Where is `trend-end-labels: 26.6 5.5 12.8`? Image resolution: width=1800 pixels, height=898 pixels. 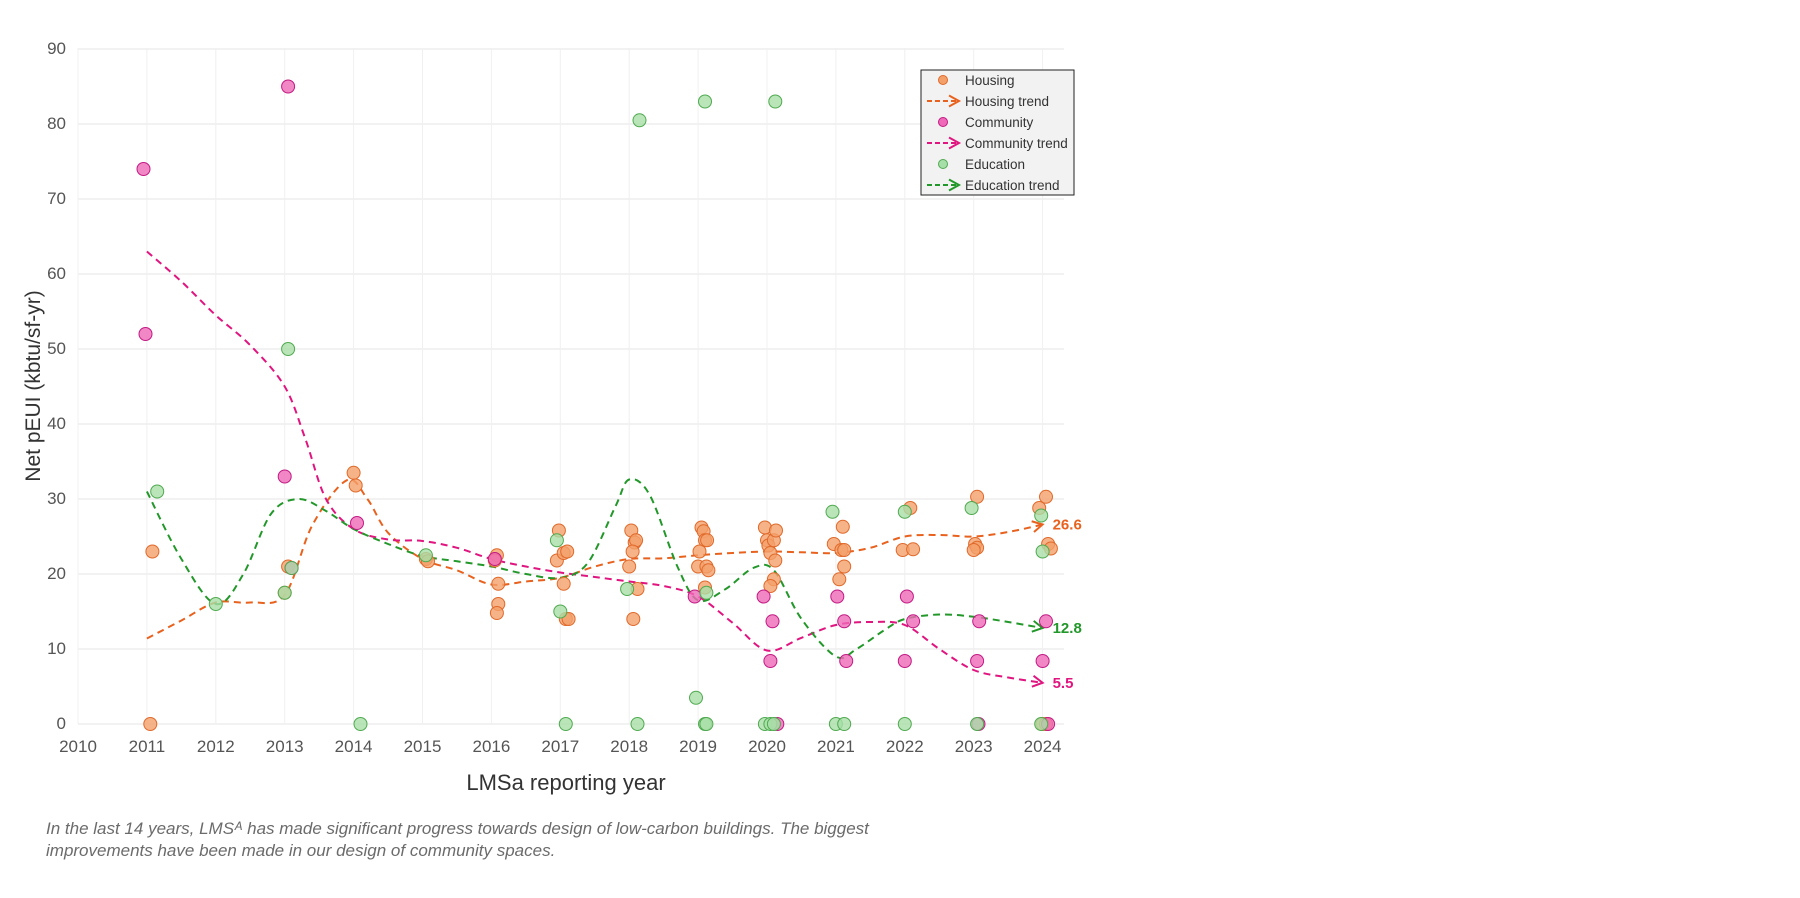
trend-end-labels: 26.6 5.5 12.8 is located at coordinates (1067, 604).